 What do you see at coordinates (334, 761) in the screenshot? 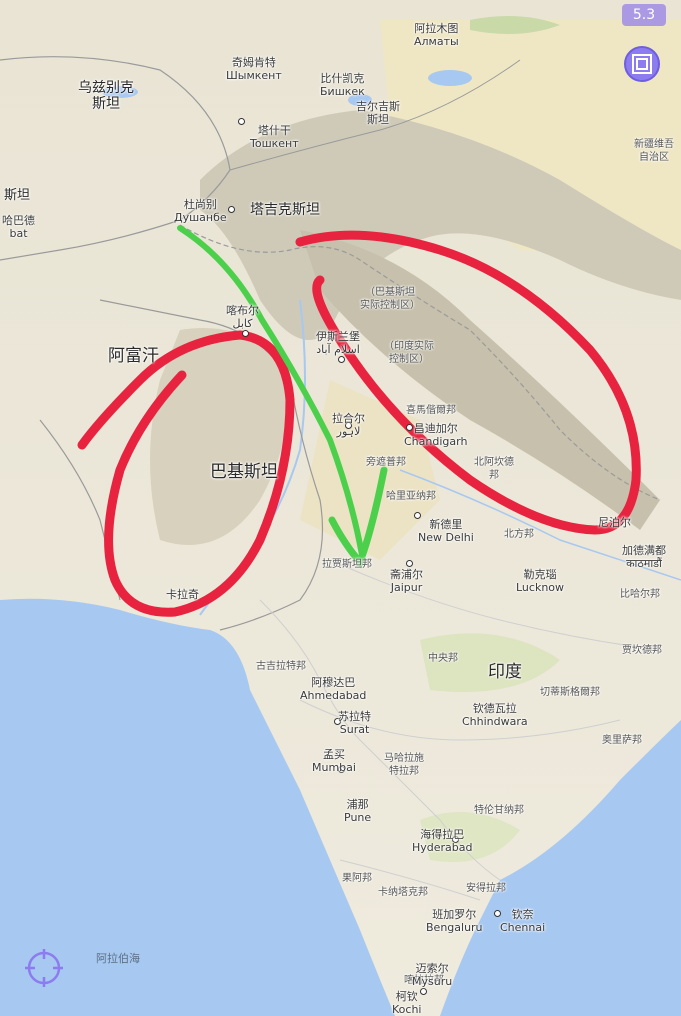
I see `label-mumbai: 孟买 Mumbai` at bounding box center [334, 761].